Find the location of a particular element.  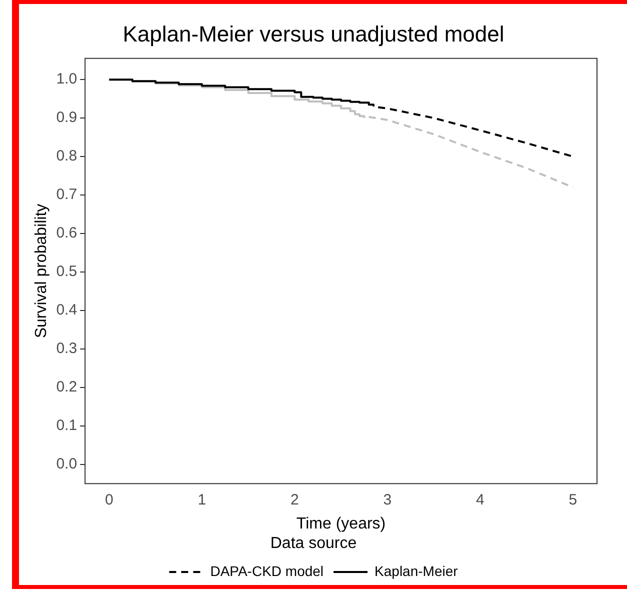

x-tick-label: 0 is located at coordinates (109, 500).